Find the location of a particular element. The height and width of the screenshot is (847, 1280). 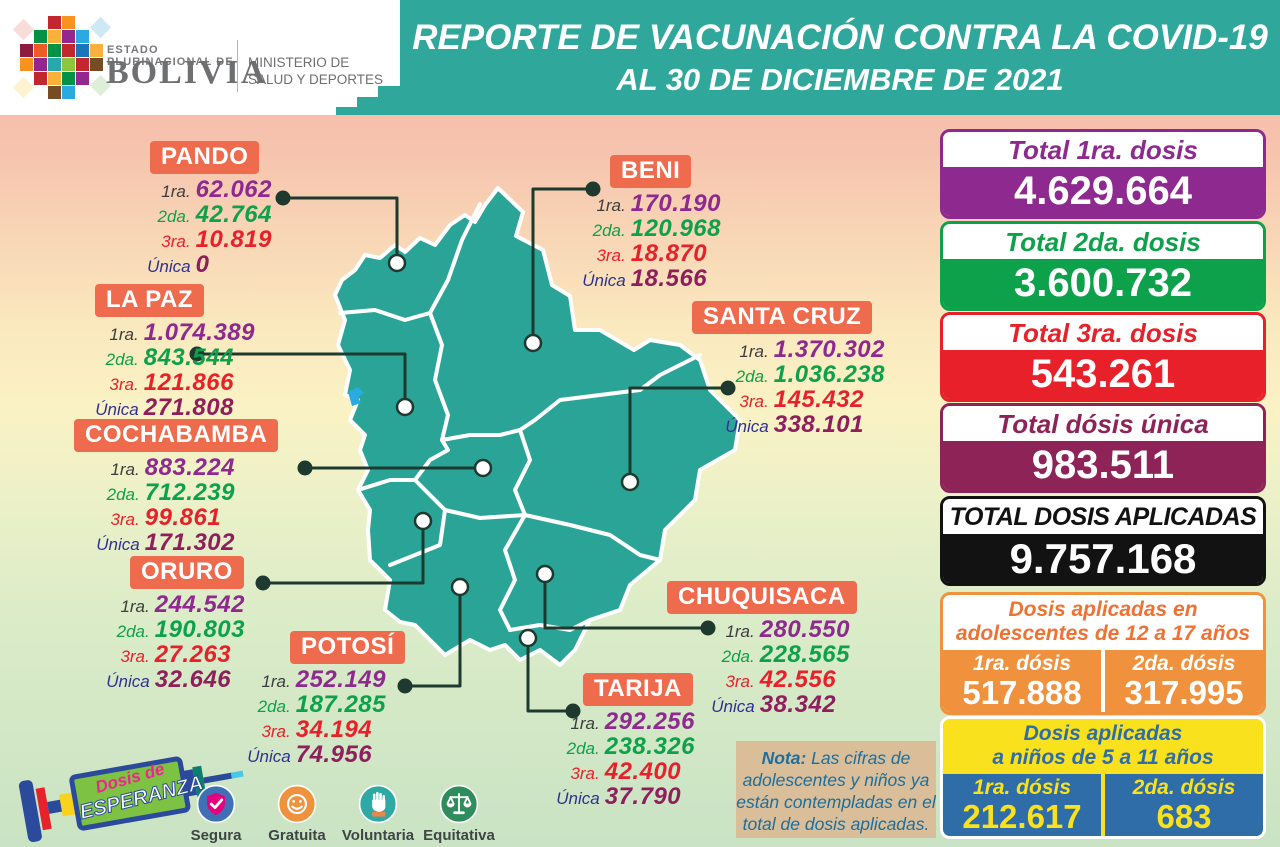

smiley-icon is located at coordinates (297, 804).